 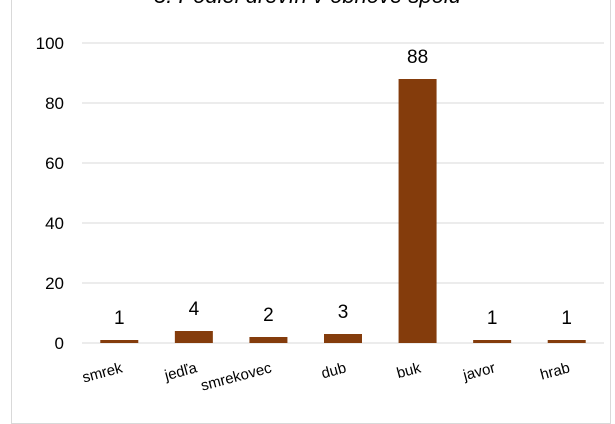 What do you see at coordinates (50, 193) in the screenshot?
I see `y-axis-ticks: 0 20 40 60 80 100` at bounding box center [50, 193].